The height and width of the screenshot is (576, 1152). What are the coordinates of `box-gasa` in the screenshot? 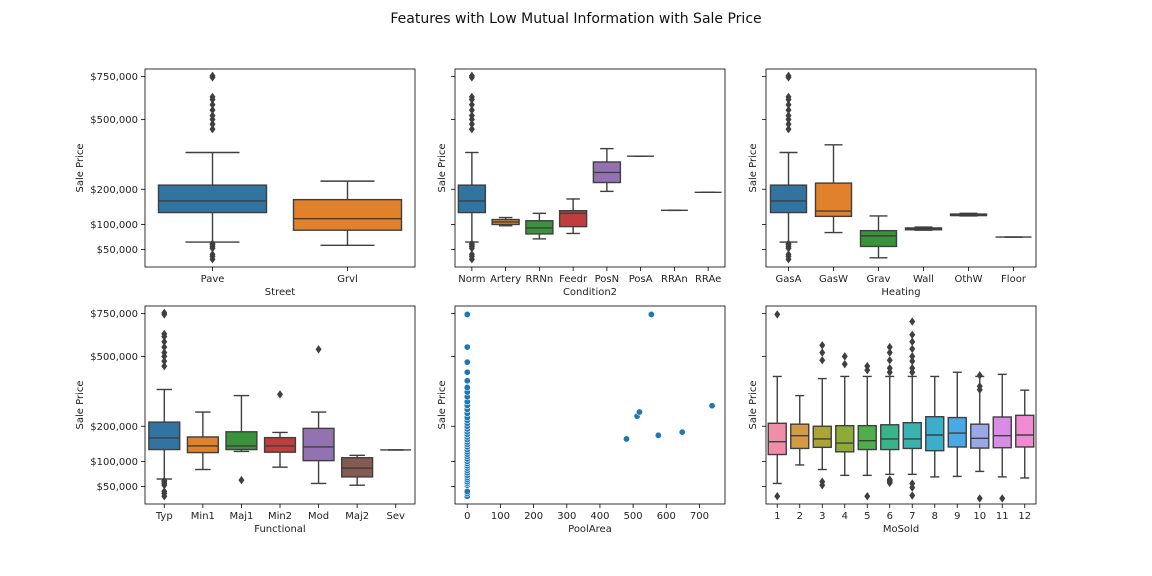 It's located at (788, 167).